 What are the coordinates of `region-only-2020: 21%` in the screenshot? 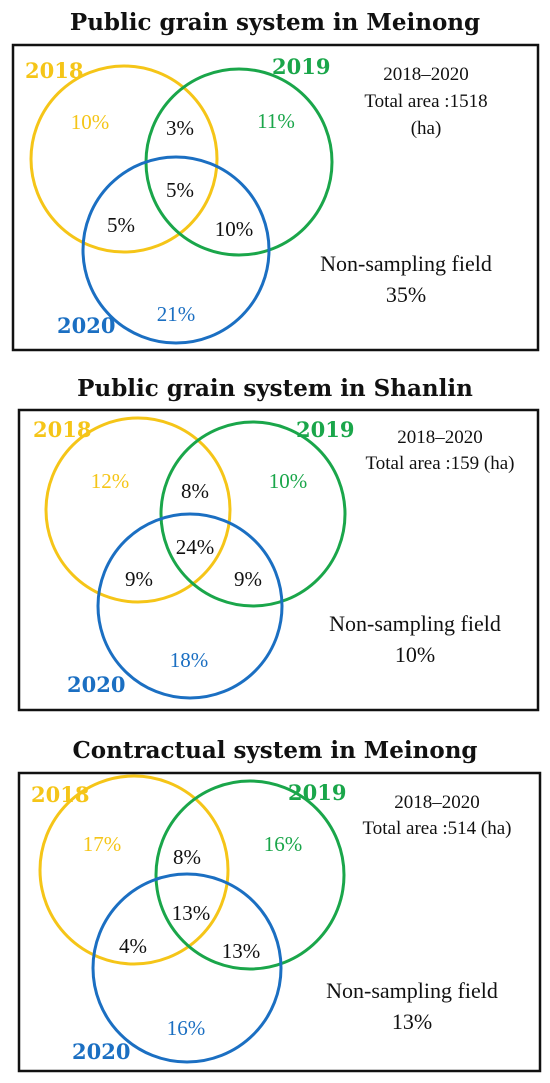 It's located at (176, 314).